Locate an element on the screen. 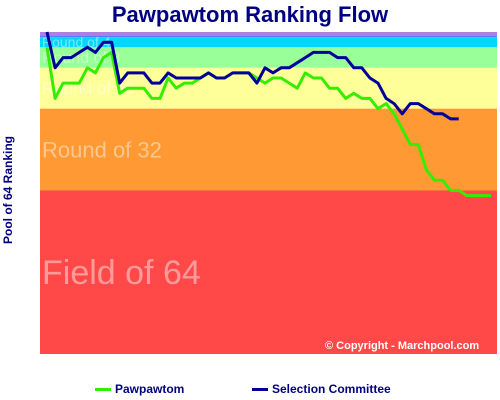 The image size is (500, 400). band-label-field-of-64: Field of 64 is located at coordinates (121, 273).